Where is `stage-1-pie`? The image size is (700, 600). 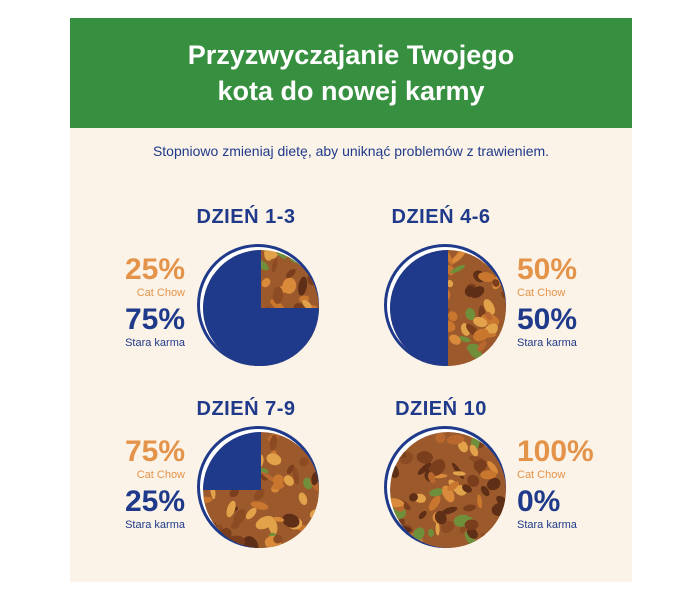
stage-1-pie is located at coordinates (258, 305).